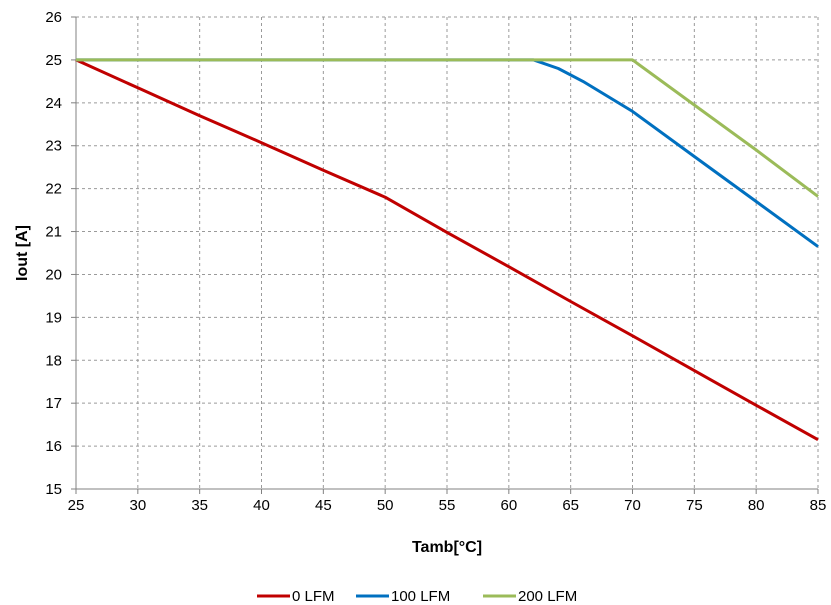 The width and height of the screenshot is (831, 605). Describe the element at coordinates (570, 505) in the screenshot. I see `x-tick-label: 65` at that location.